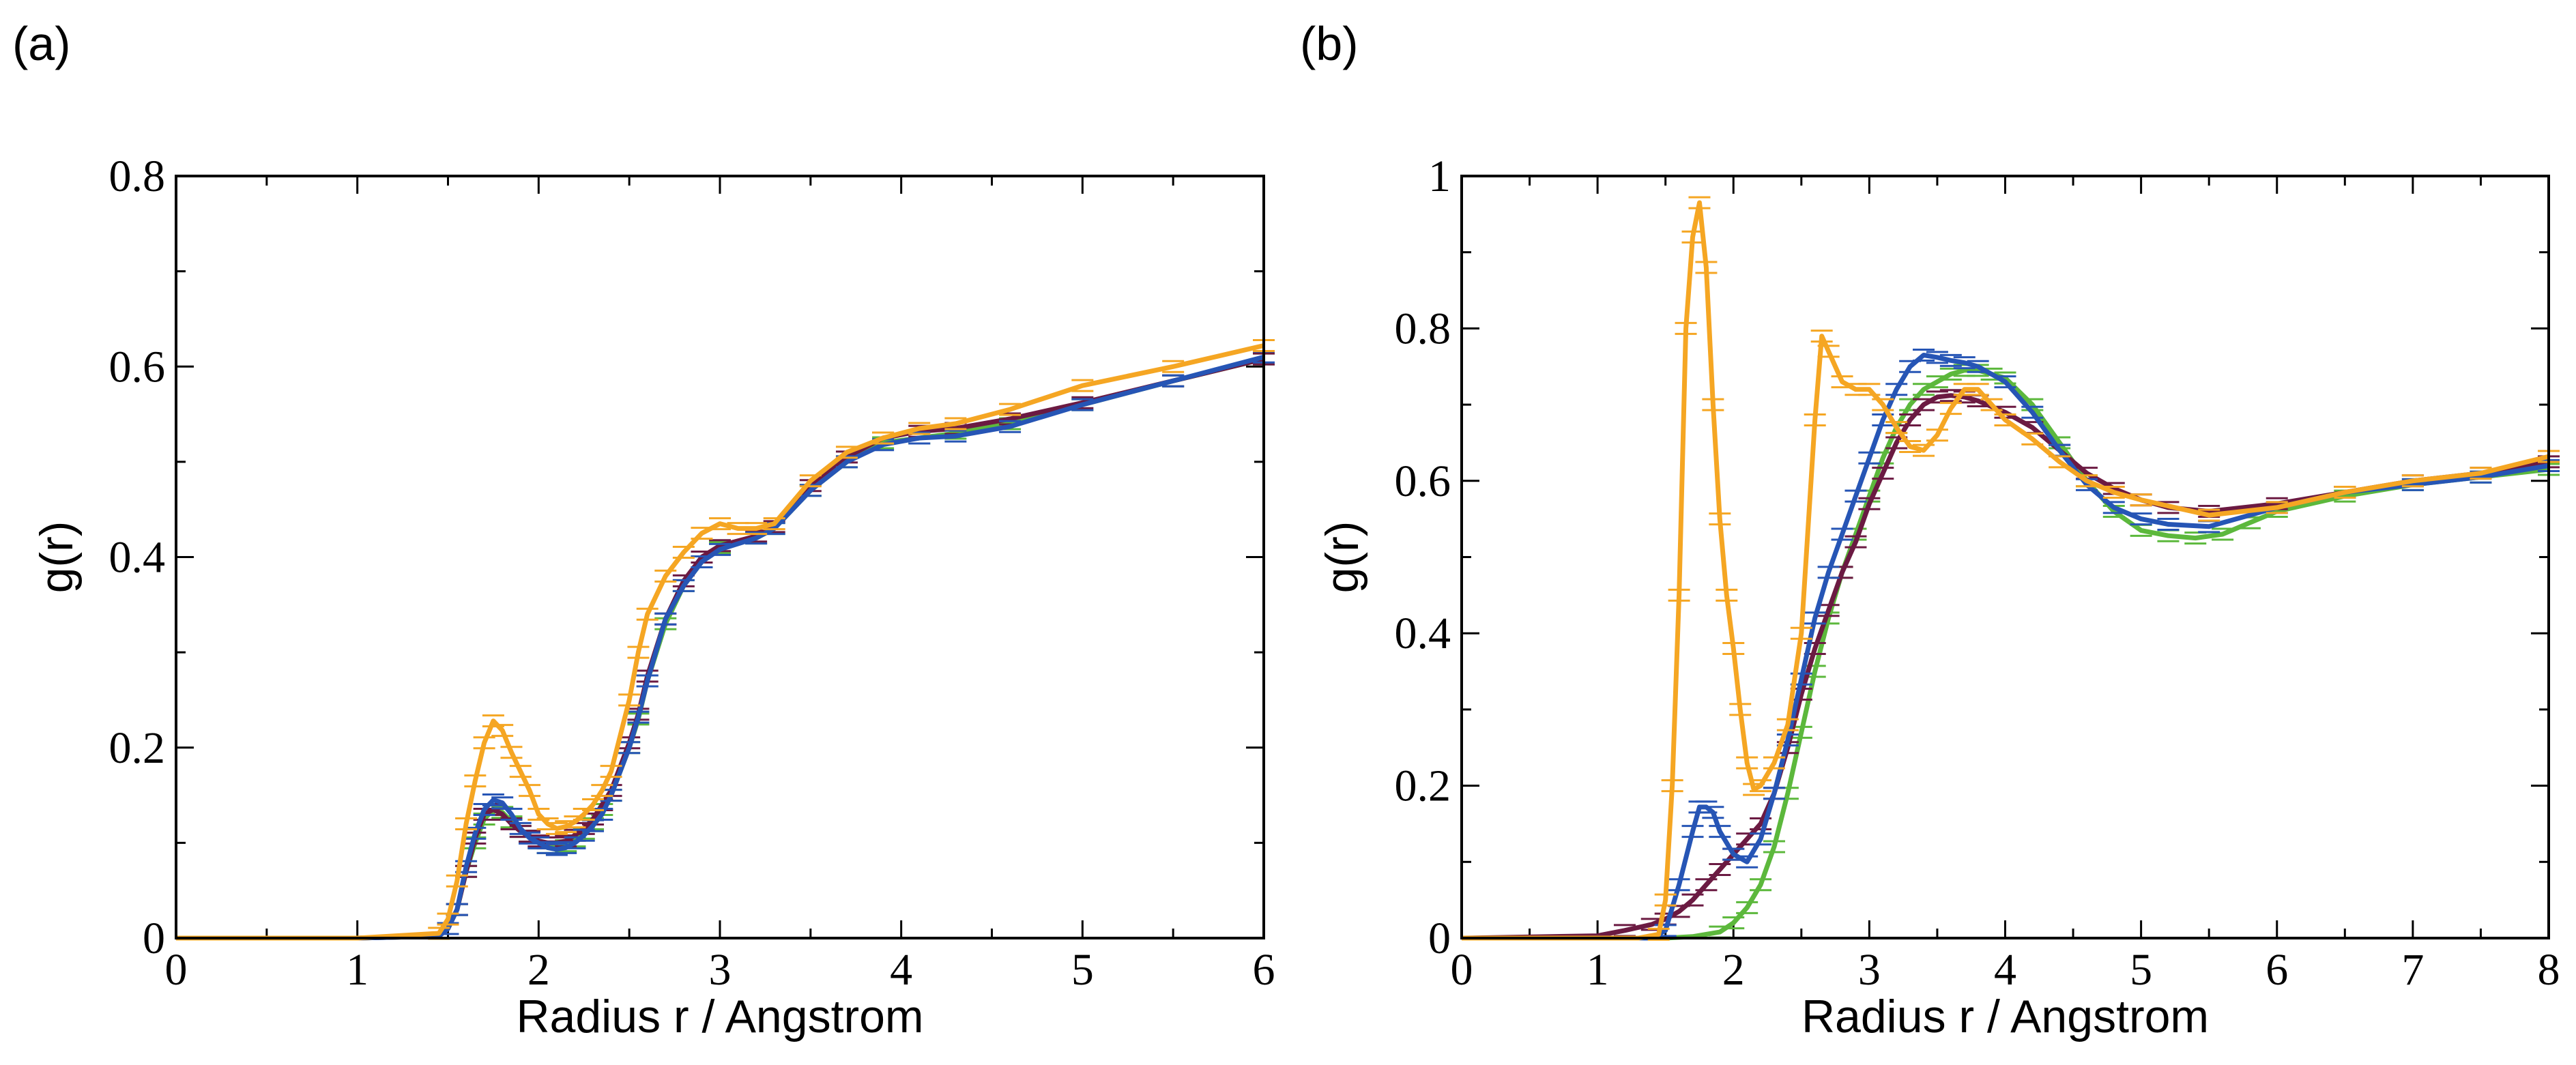 This screenshot has width=2576, height=1065. I want to click on y-axis-label-a: g(r), so click(57, 557).